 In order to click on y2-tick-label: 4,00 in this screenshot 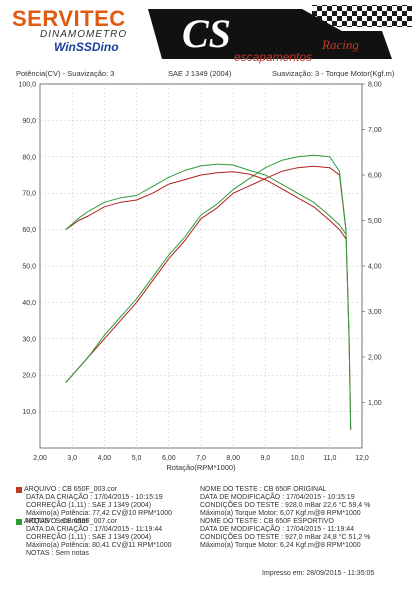, I will do `click(375, 267)`.